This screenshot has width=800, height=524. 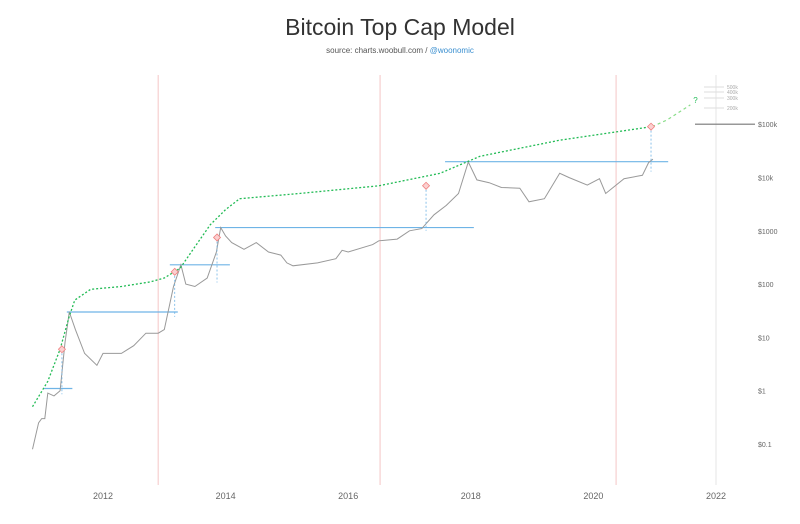 What do you see at coordinates (593, 496) in the screenshot?
I see `x-tick-label: 2020` at bounding box center [593, 496].